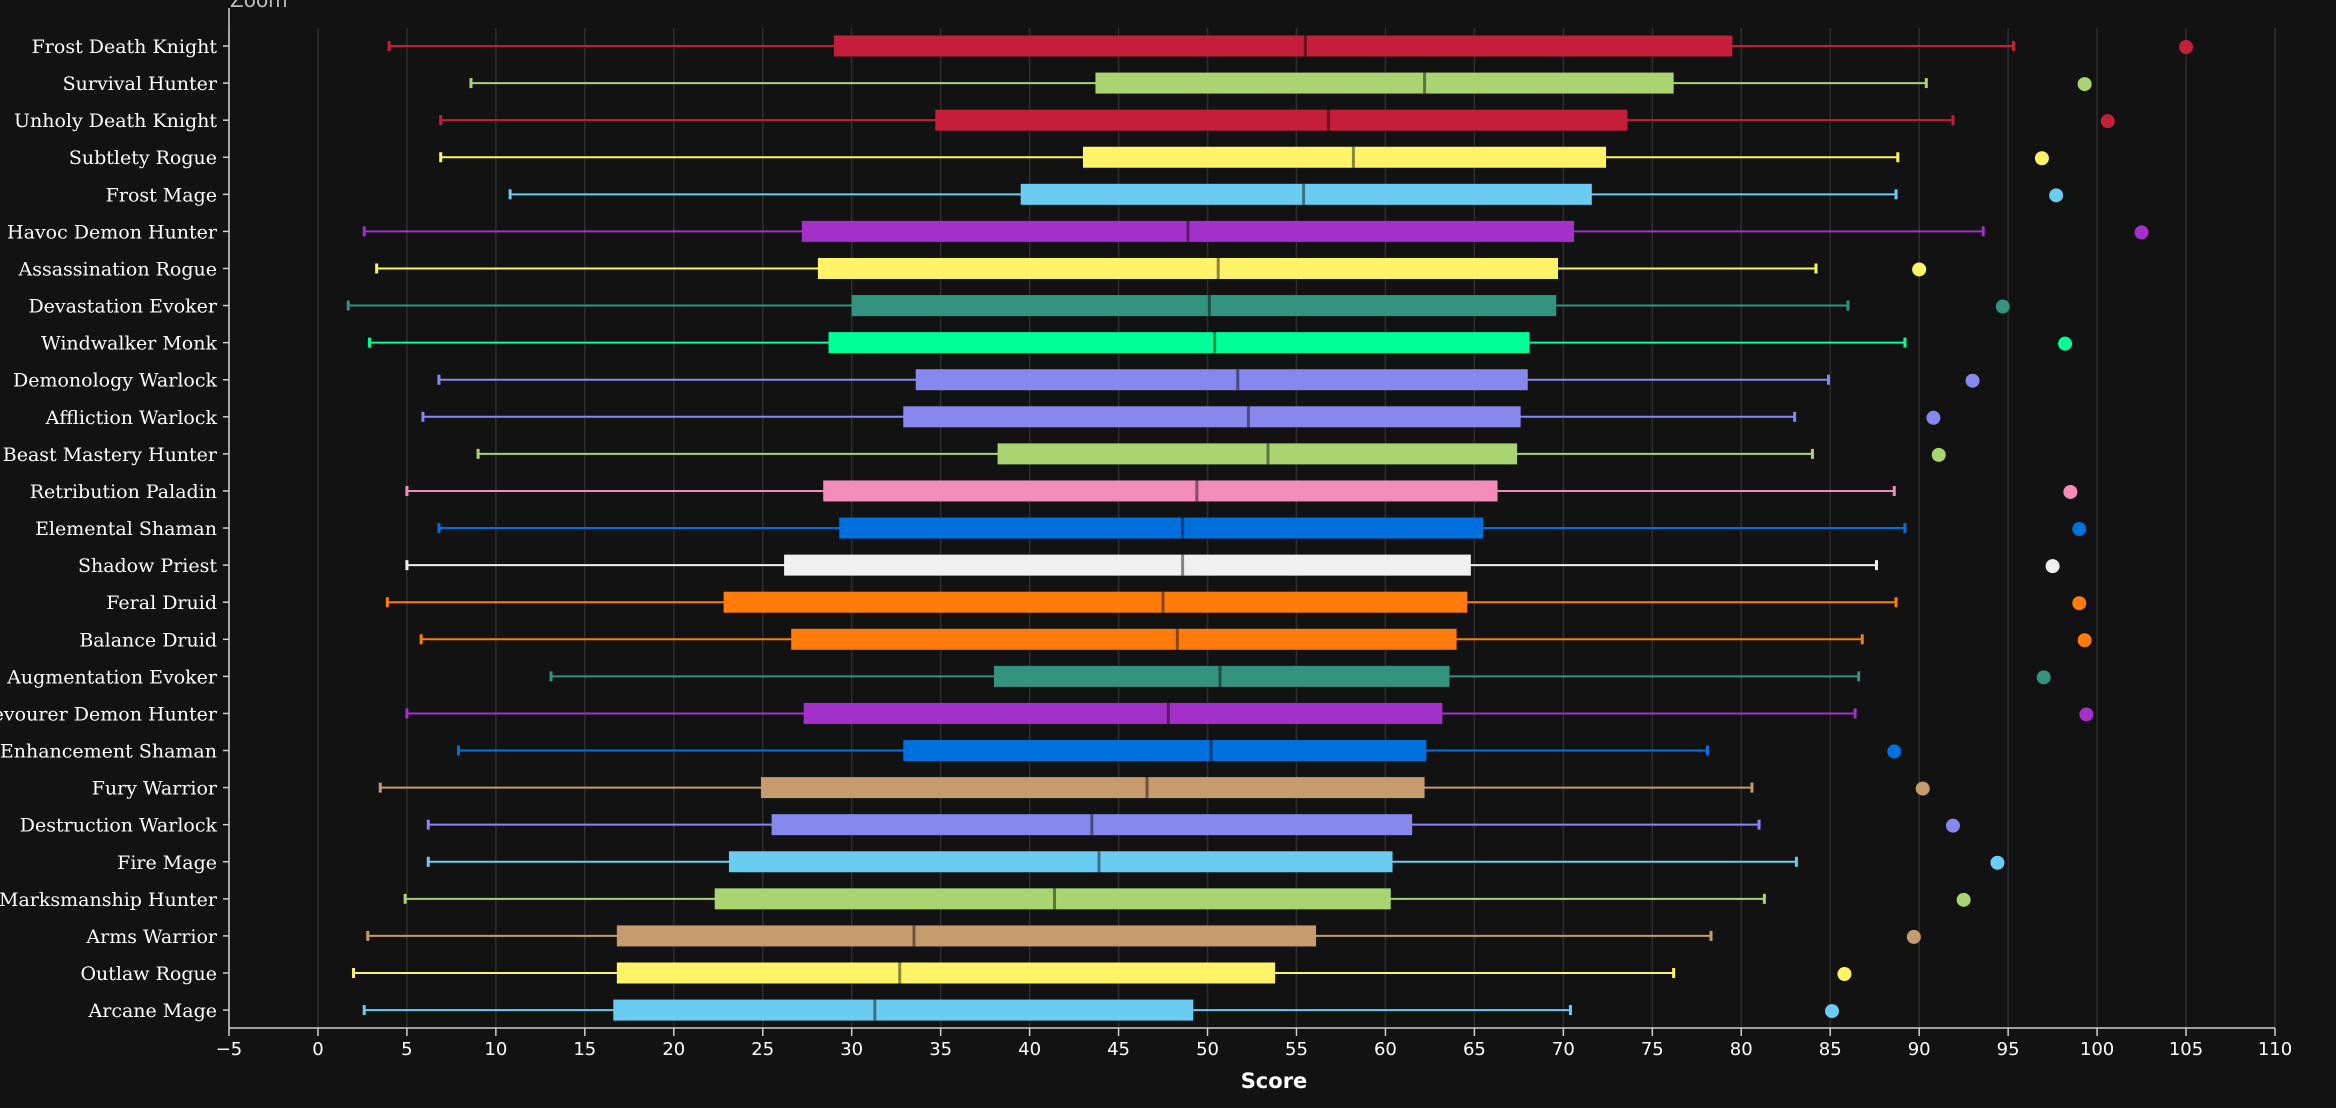 This screenshot has height=1108, width=2336. Describe the element at coordinates (110, 455) in the screenshot. I see `category-label: Beast Mastery Hunter` at that location.